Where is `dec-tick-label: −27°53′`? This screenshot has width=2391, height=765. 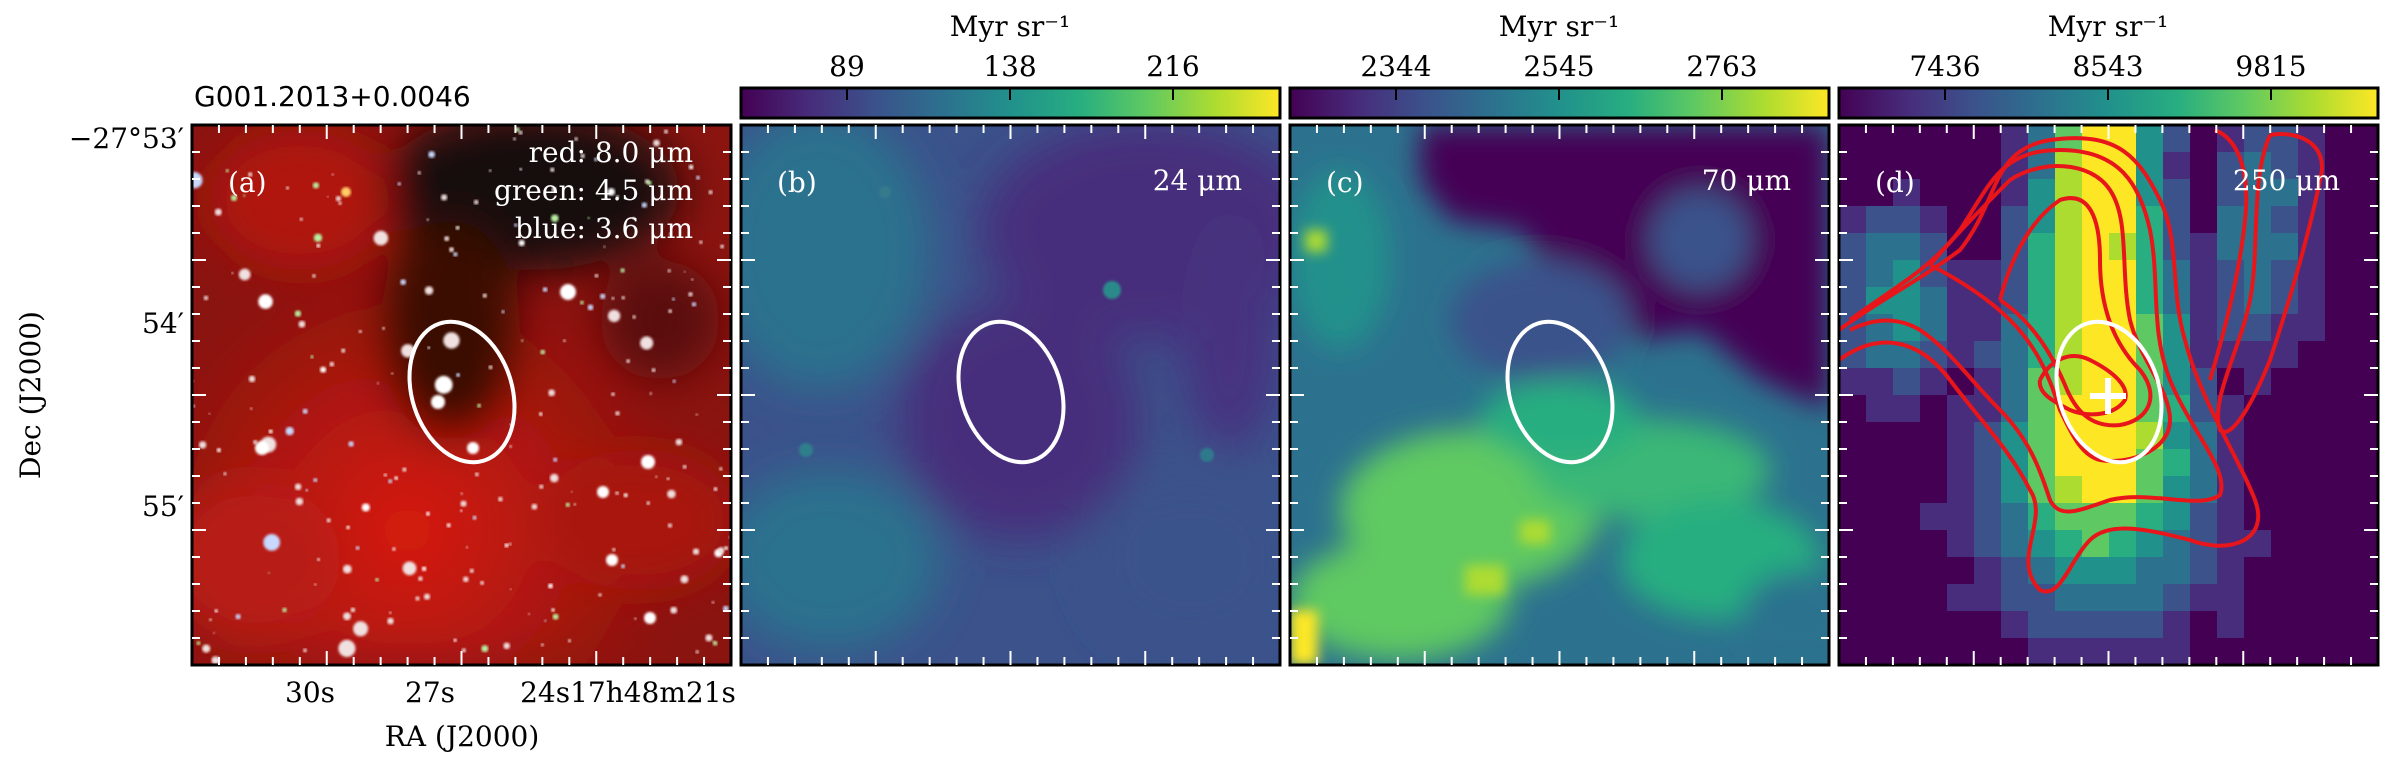
dec-tick-label: −27°53′ is located at coordinates (126, 138).